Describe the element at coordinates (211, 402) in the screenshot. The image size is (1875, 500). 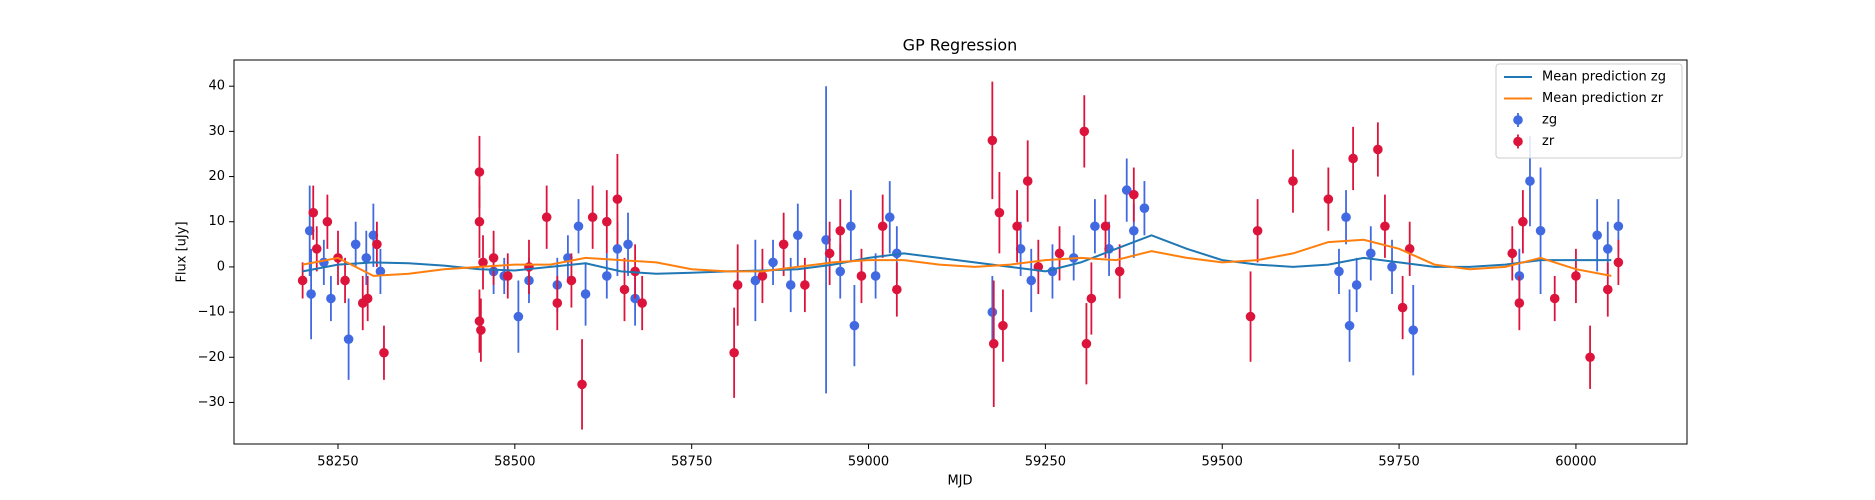
I see `y-tick-label: −30` at that location.